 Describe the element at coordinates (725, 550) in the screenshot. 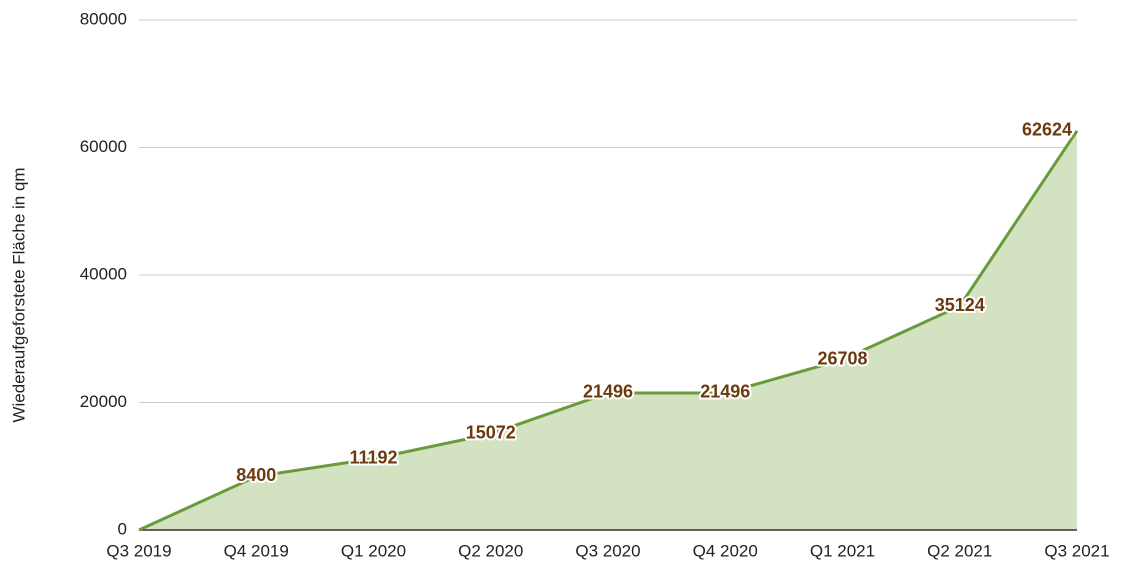

I see `x-tick-label: Q4 2020` at that location.